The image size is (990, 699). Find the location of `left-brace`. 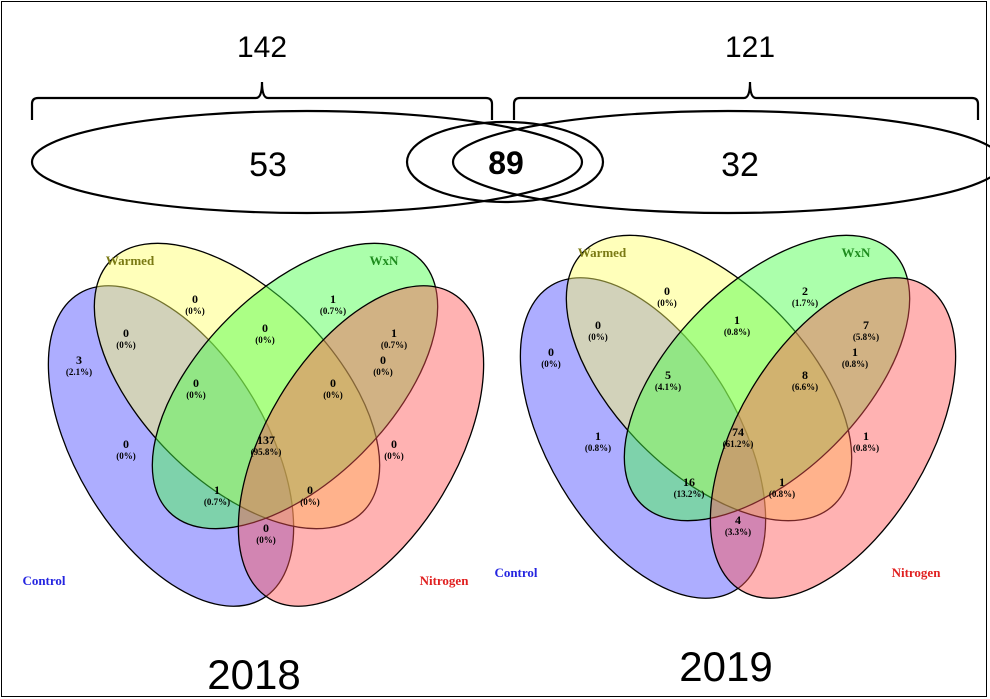

left-brace is located at coordinates (262, 100).